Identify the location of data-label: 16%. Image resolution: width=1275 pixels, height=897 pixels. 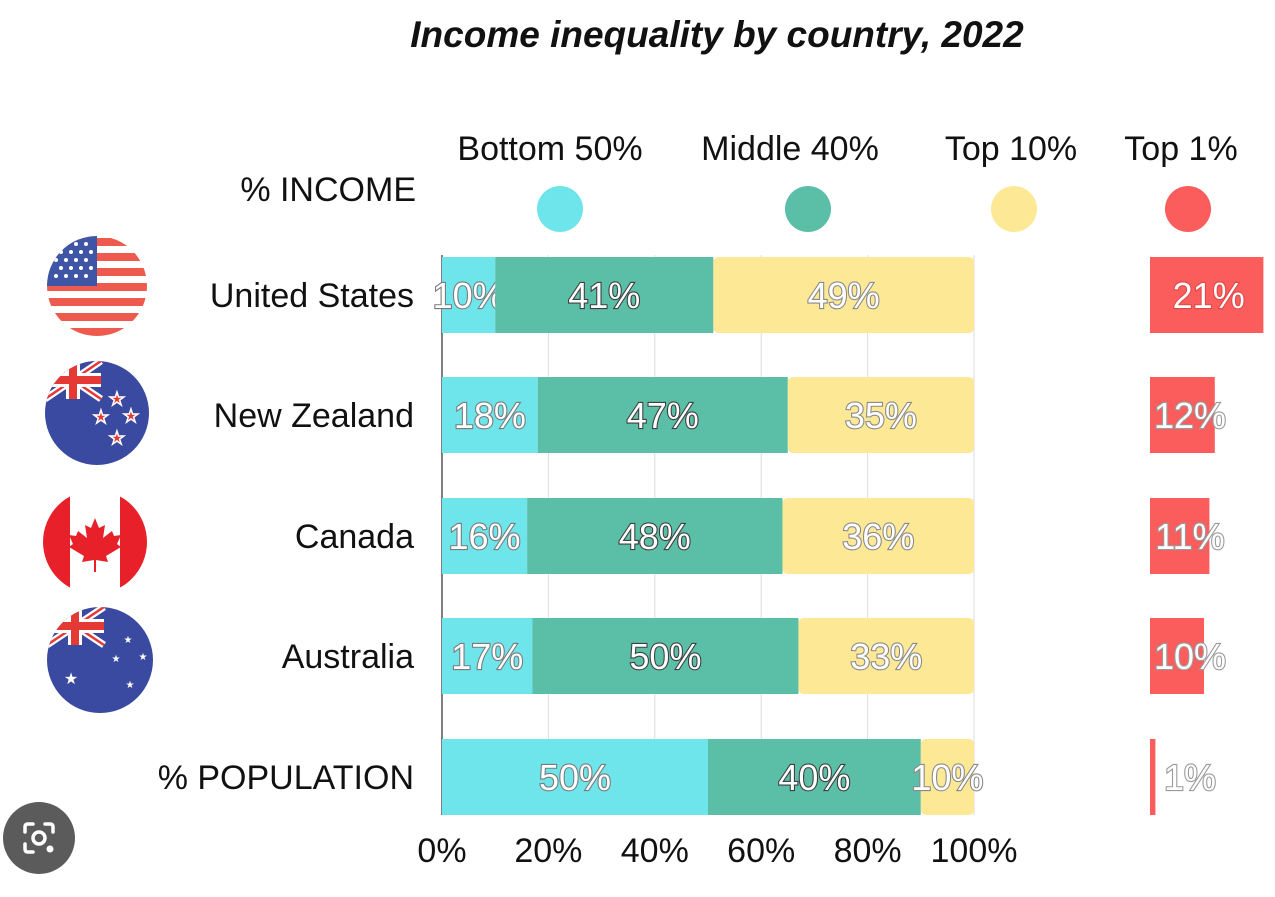
(485, 536).